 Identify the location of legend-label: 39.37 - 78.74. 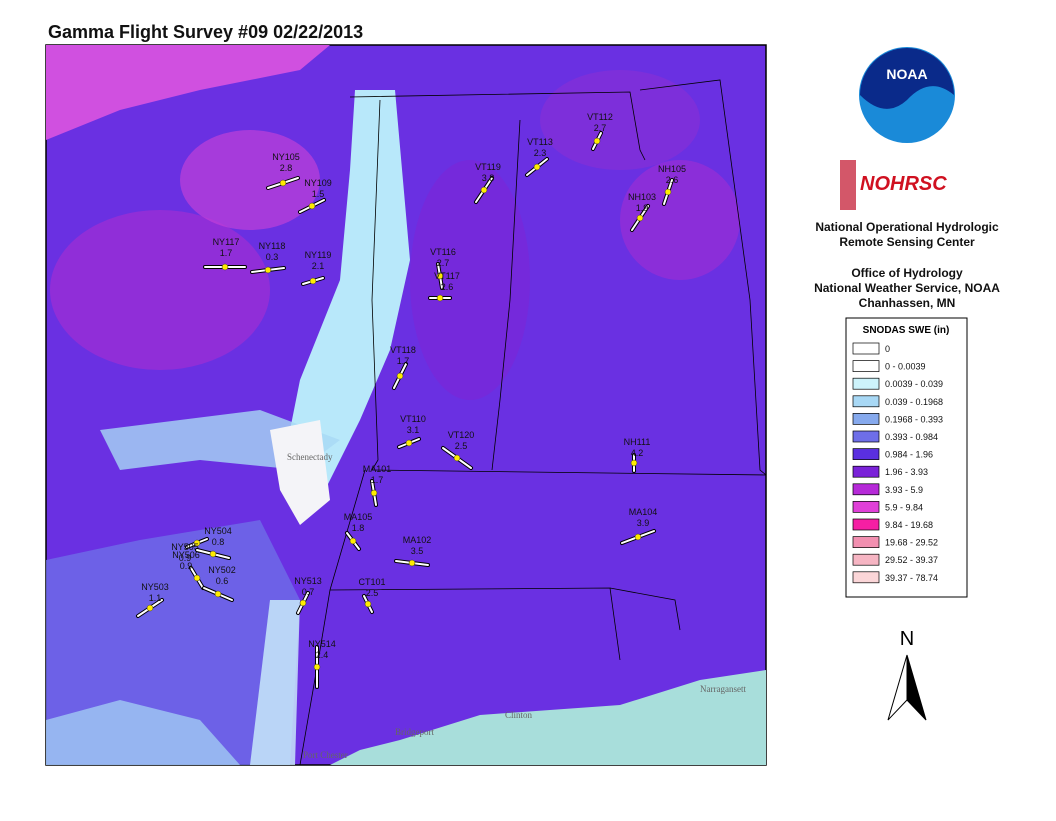
(911, 578).